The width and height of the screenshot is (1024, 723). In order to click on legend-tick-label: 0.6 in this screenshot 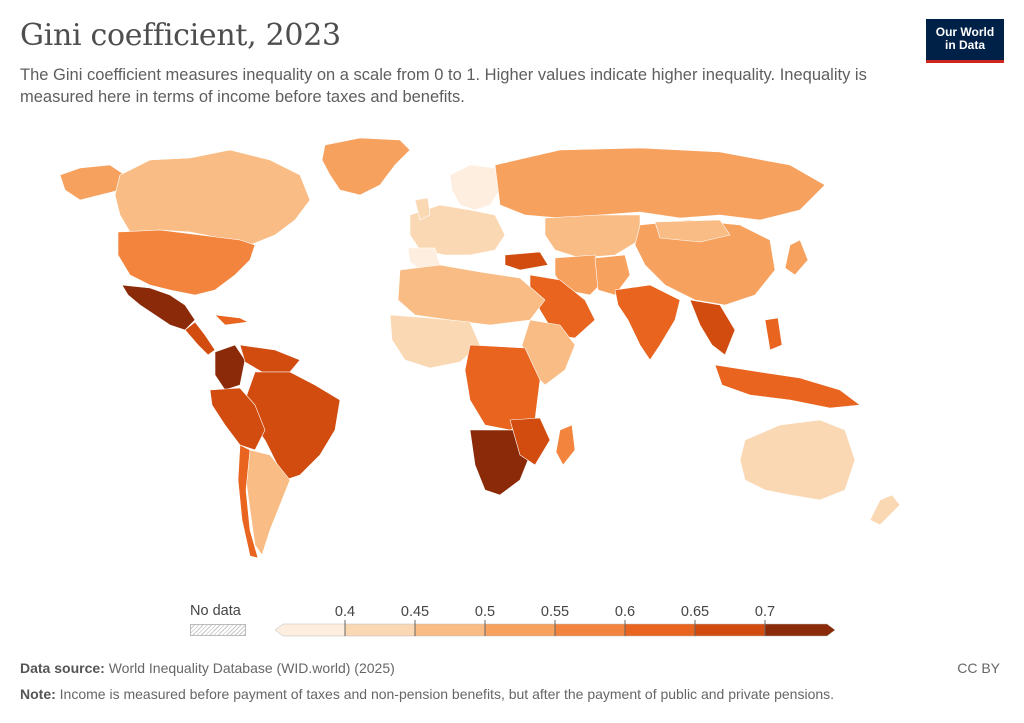, I will do `click(625, 612)`.